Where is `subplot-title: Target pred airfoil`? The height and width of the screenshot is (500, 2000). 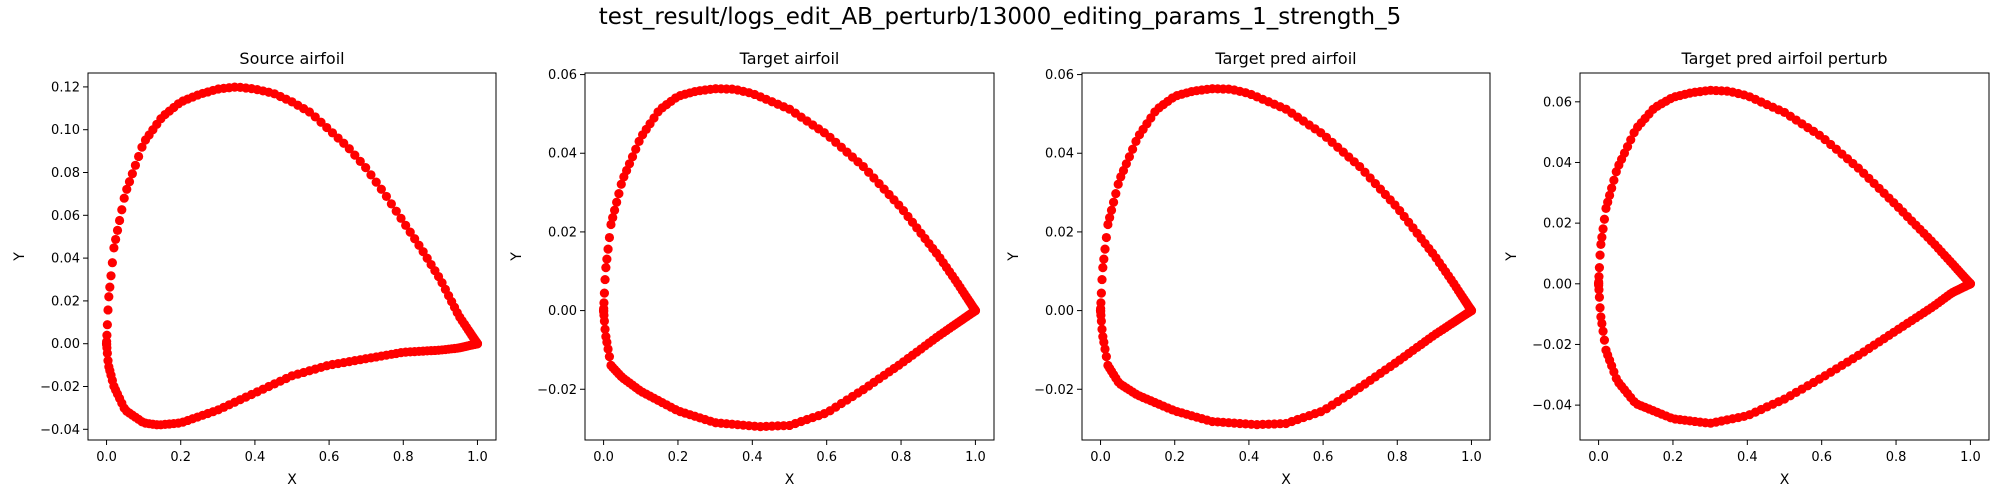
subplot-title: Target pred airfoil is located at coordinates (1285, 58).